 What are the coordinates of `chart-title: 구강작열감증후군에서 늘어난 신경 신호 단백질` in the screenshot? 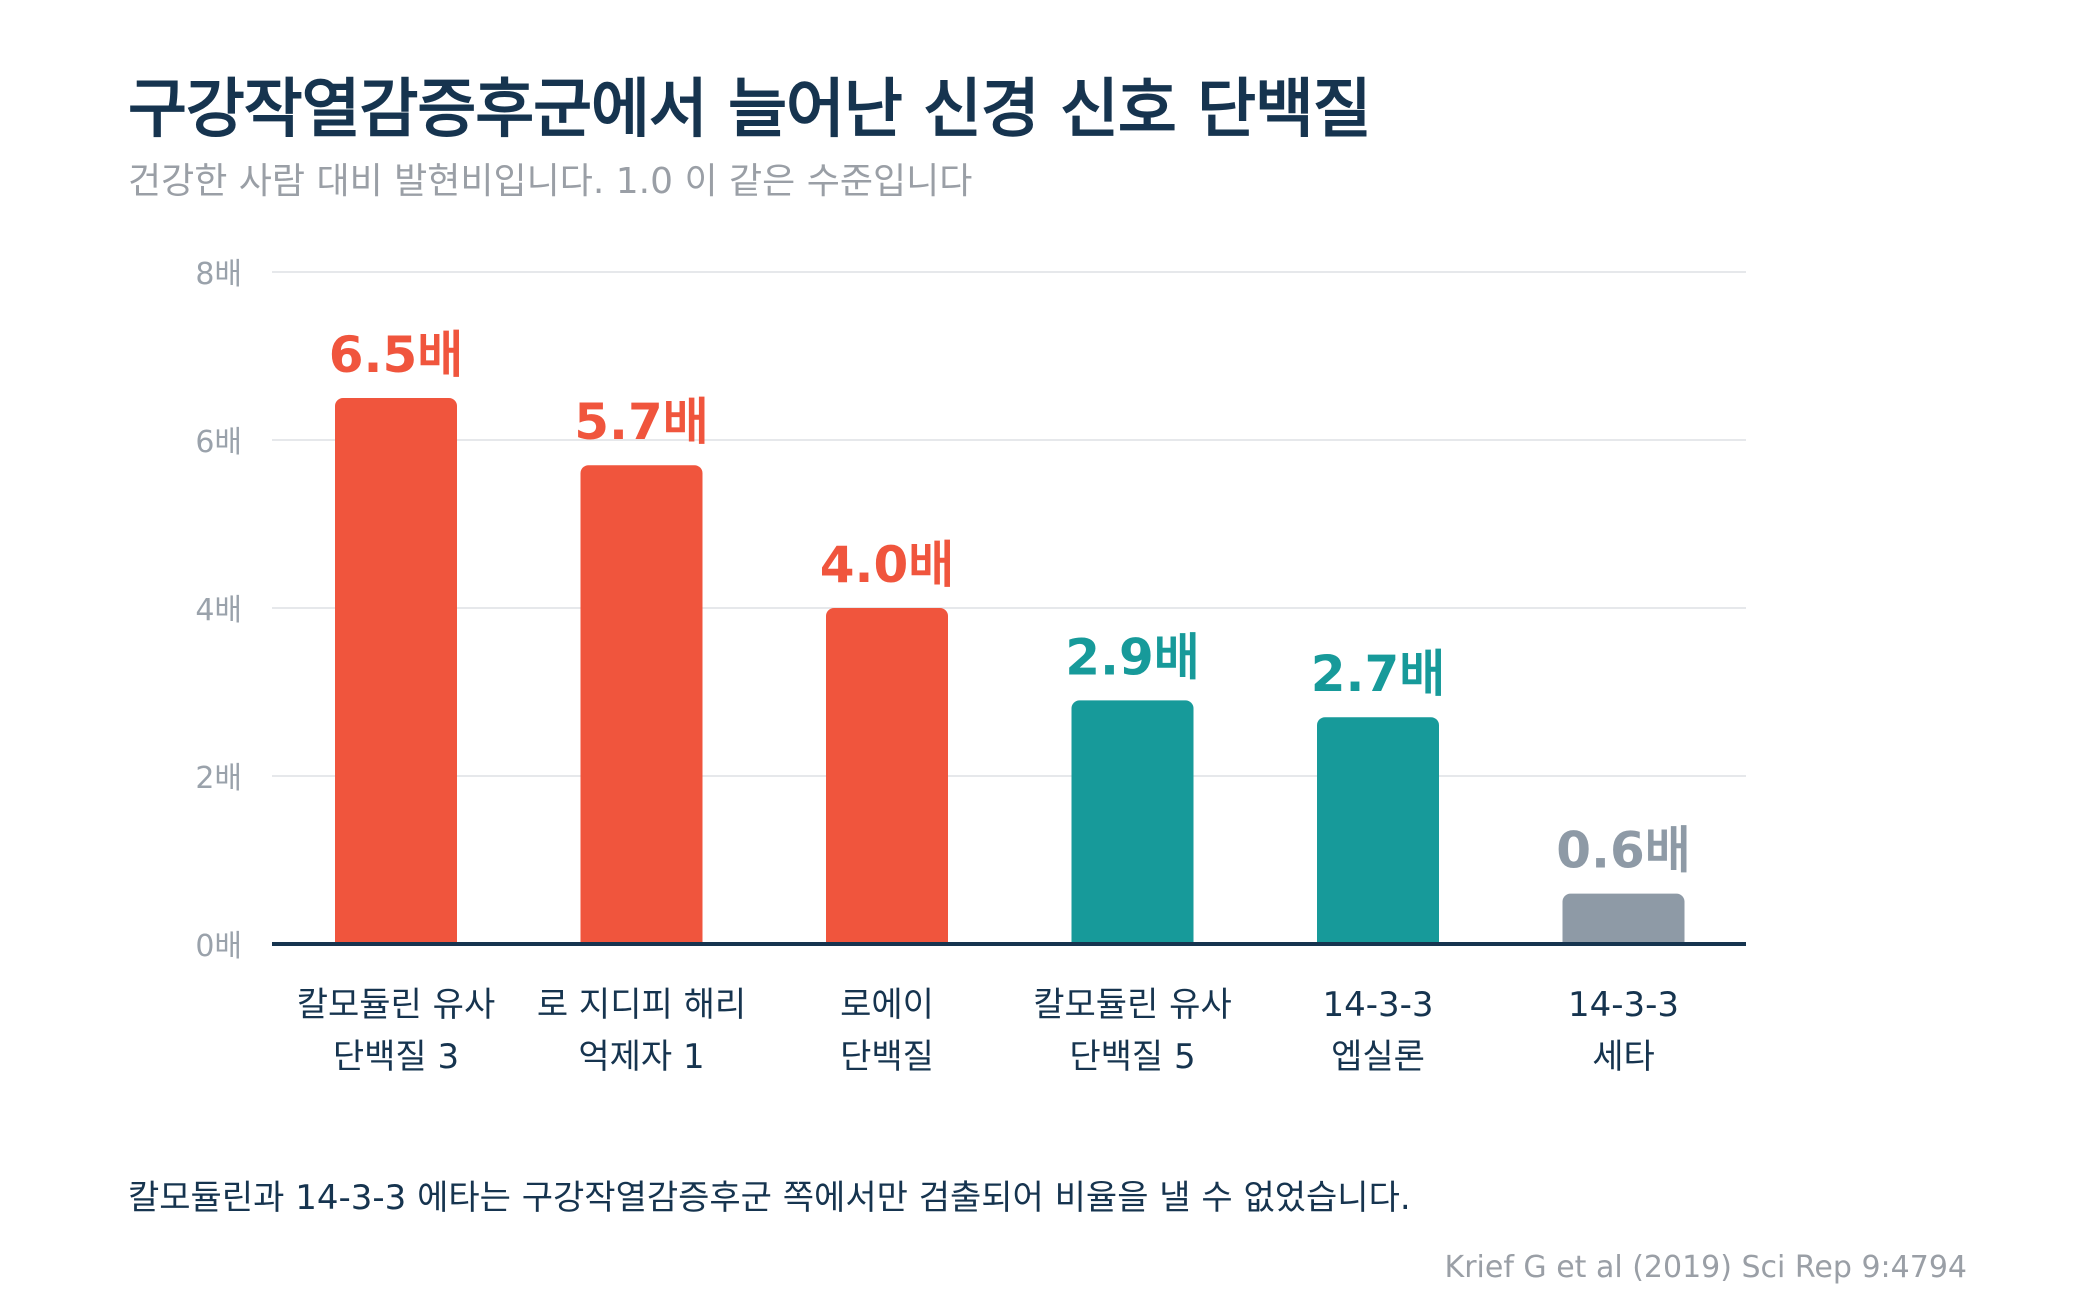 It's located at (750, 110).